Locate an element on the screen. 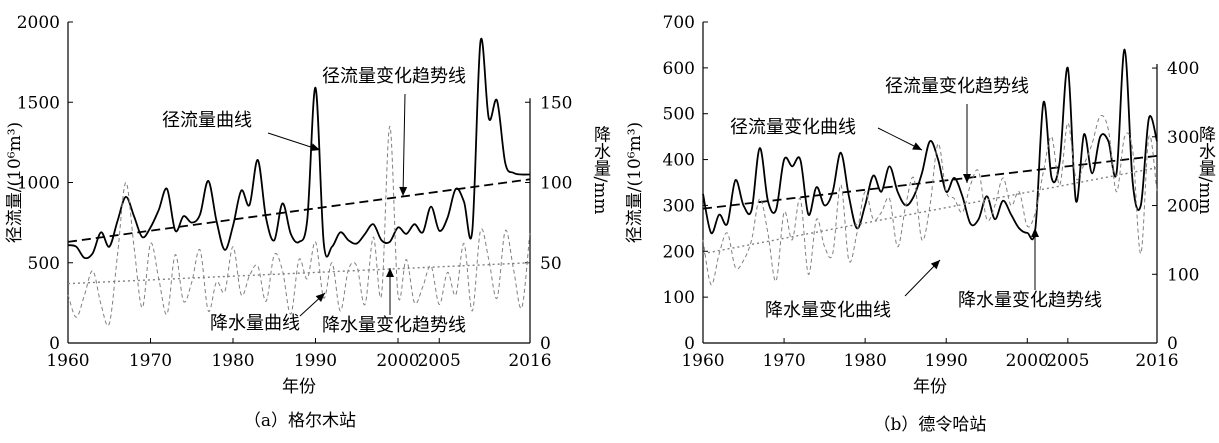 This screenshot has height=443, width=1219. y-right-tick-label: 50 is located at coordinates (551, 264).